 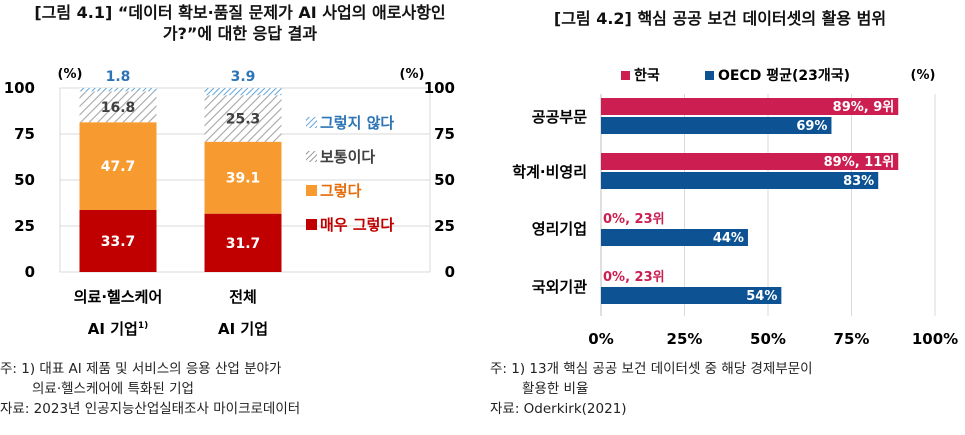 What do you see at coordinates (24, 226) in the screenshot?
I see `left-ytick-label: 25` at bounding box center [24, 226].